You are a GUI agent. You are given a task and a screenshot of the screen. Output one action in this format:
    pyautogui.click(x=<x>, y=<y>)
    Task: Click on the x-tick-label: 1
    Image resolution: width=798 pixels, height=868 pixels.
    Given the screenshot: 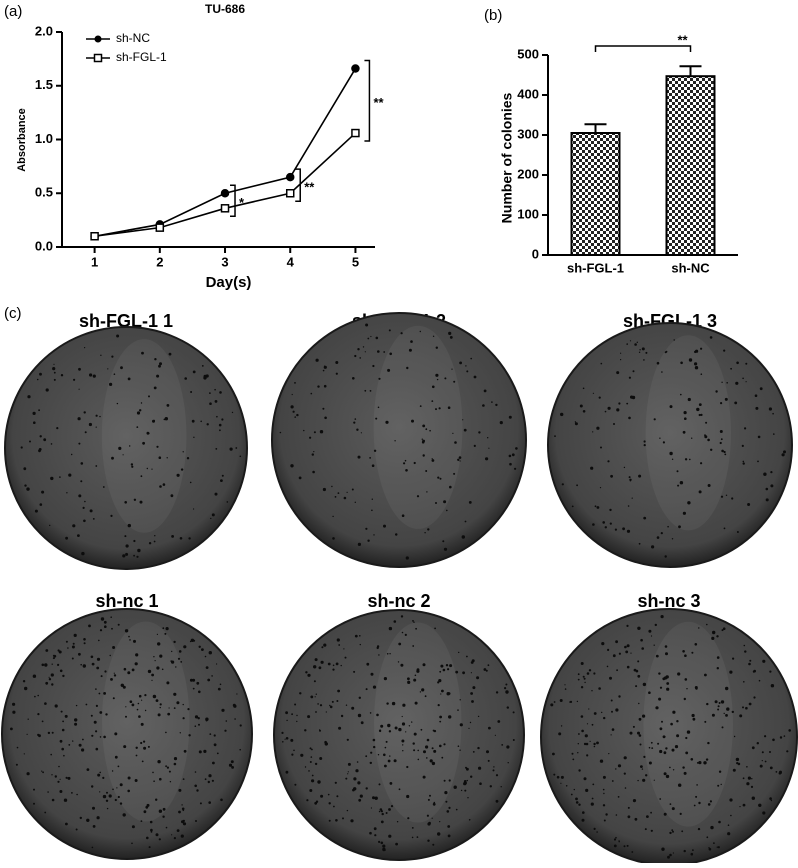 What is the action you would take?
    pyautogui.click(x=94, y=261)
    